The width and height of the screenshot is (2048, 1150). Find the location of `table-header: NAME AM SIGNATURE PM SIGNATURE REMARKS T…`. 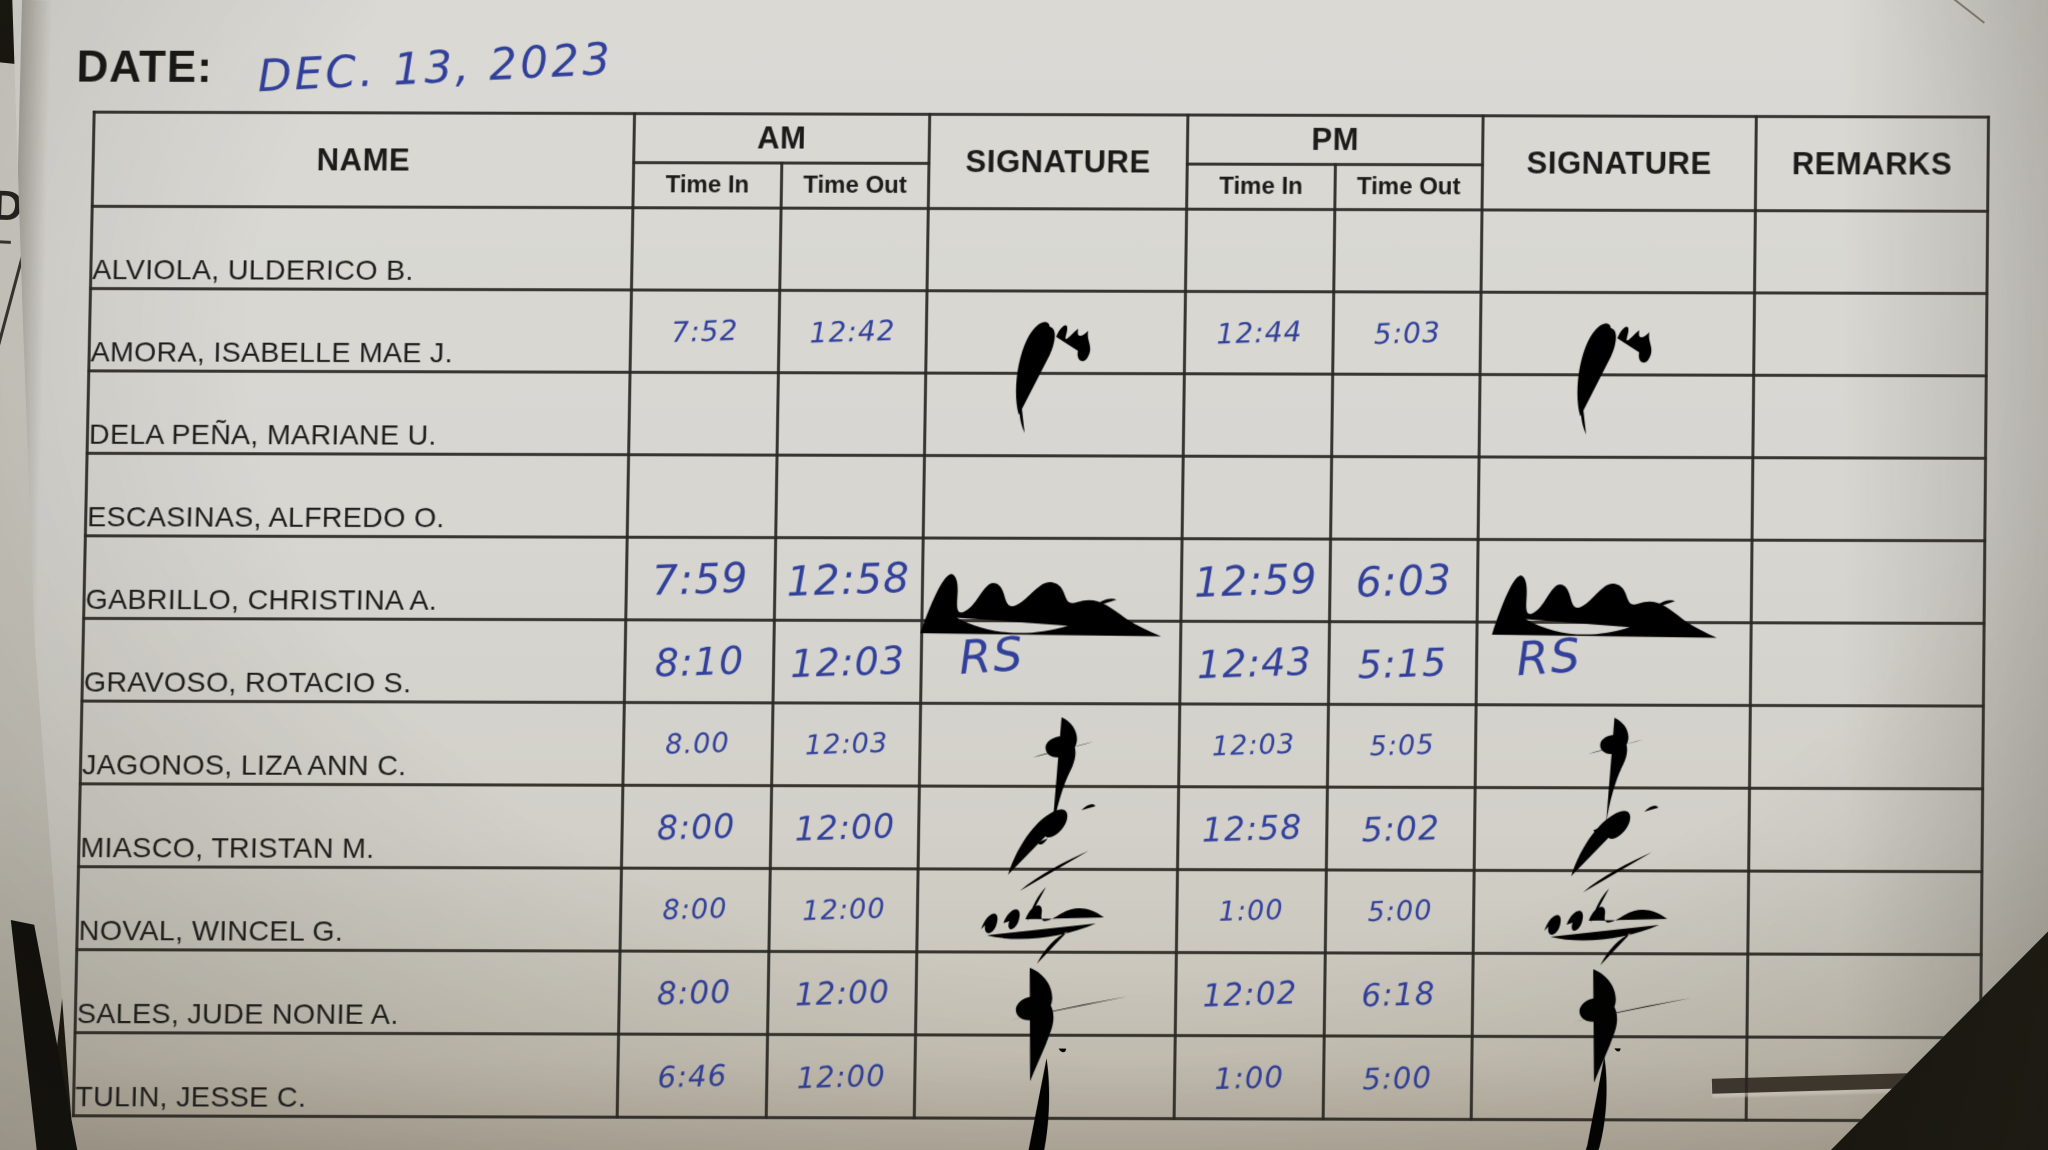

table-header: NAME AM SIGNATURE PM SIGNATURE REMARKS T… is located at coordinates (1040, 162).